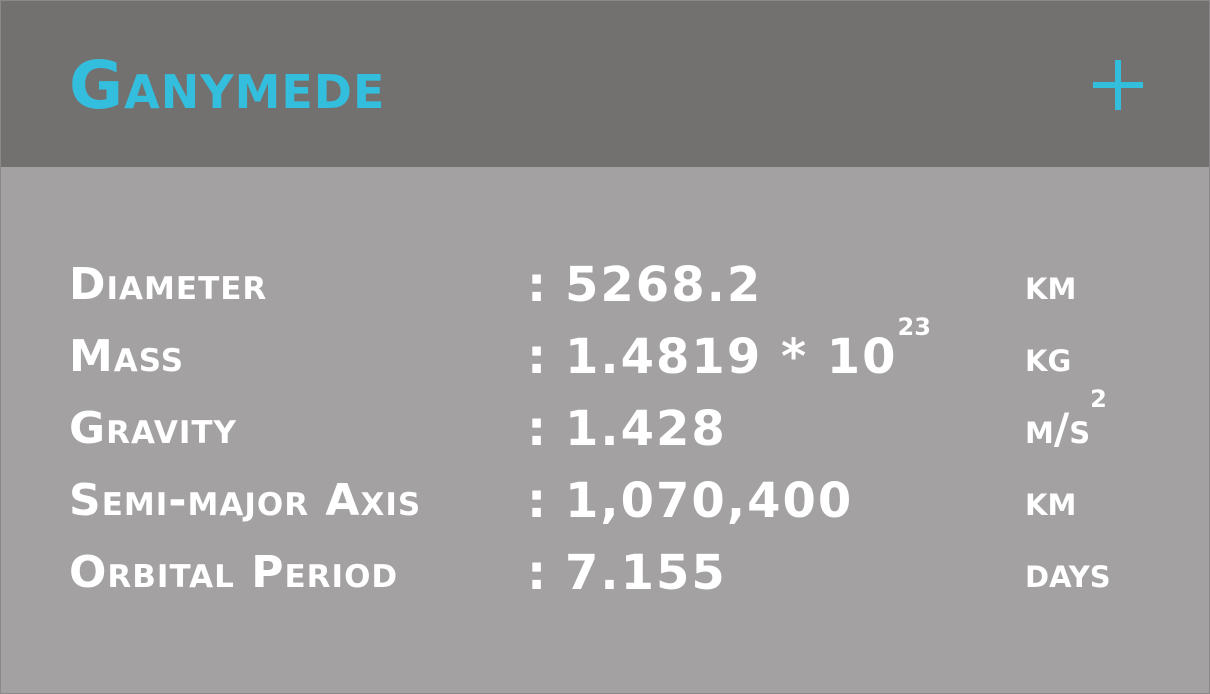  Describe the element at coordinates (1048, 356) in the screenshot. I see `stat-unit: kg` at that location.